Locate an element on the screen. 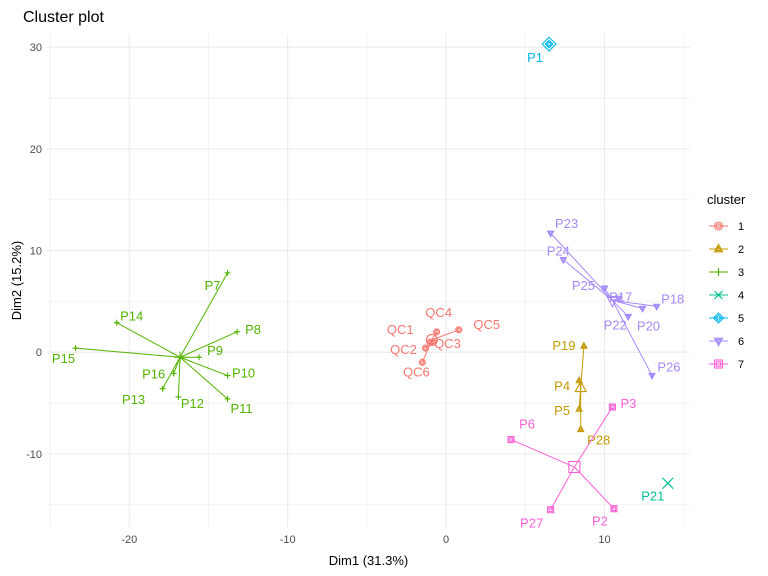 The image size is (768, 576). cluster-1-group: QC1 QC2 QC3 QC4 QC5 QC6 is located at coordinates (443, 342).